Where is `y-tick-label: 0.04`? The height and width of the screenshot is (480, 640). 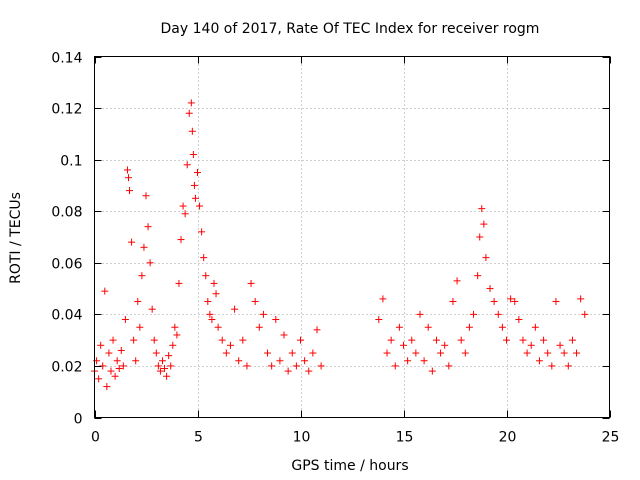
y-tick-label: 0.04 is located at coordinates (66, 316).